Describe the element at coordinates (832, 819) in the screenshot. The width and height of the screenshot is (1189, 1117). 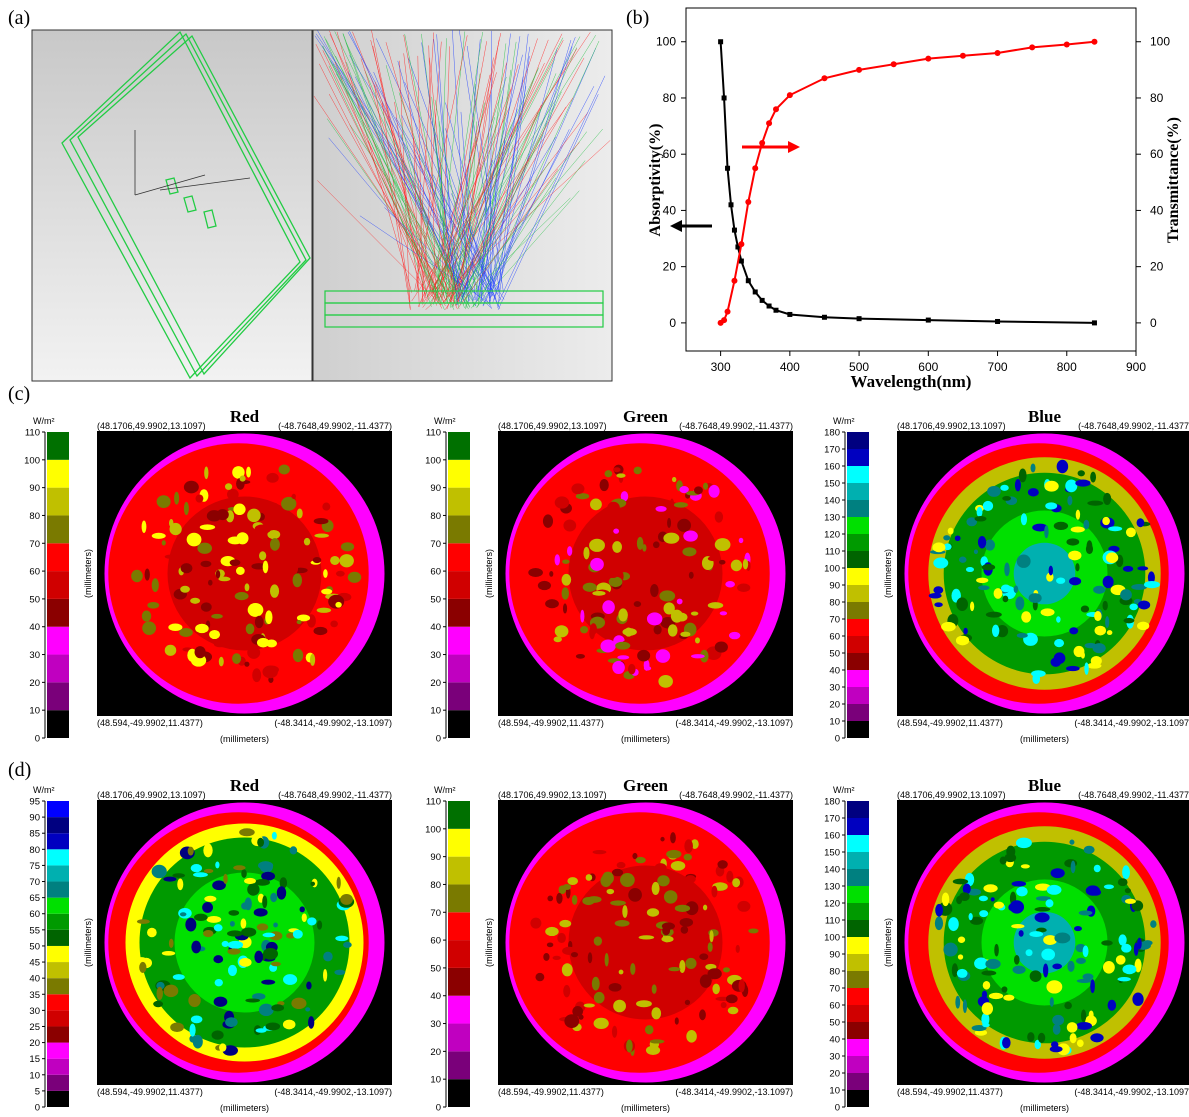
I see `colorbar-tick-label: 170` at that location.